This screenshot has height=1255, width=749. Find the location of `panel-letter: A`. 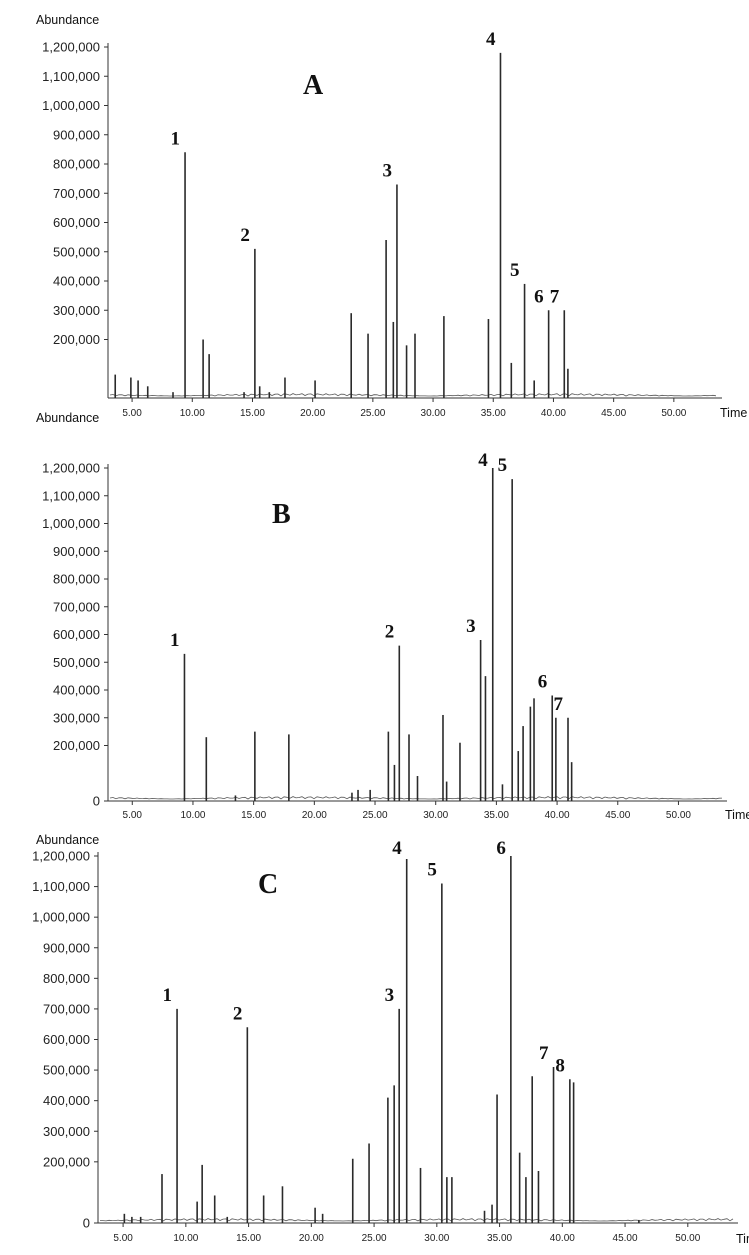

panel-letter: A is located at coordinates (313, 85).